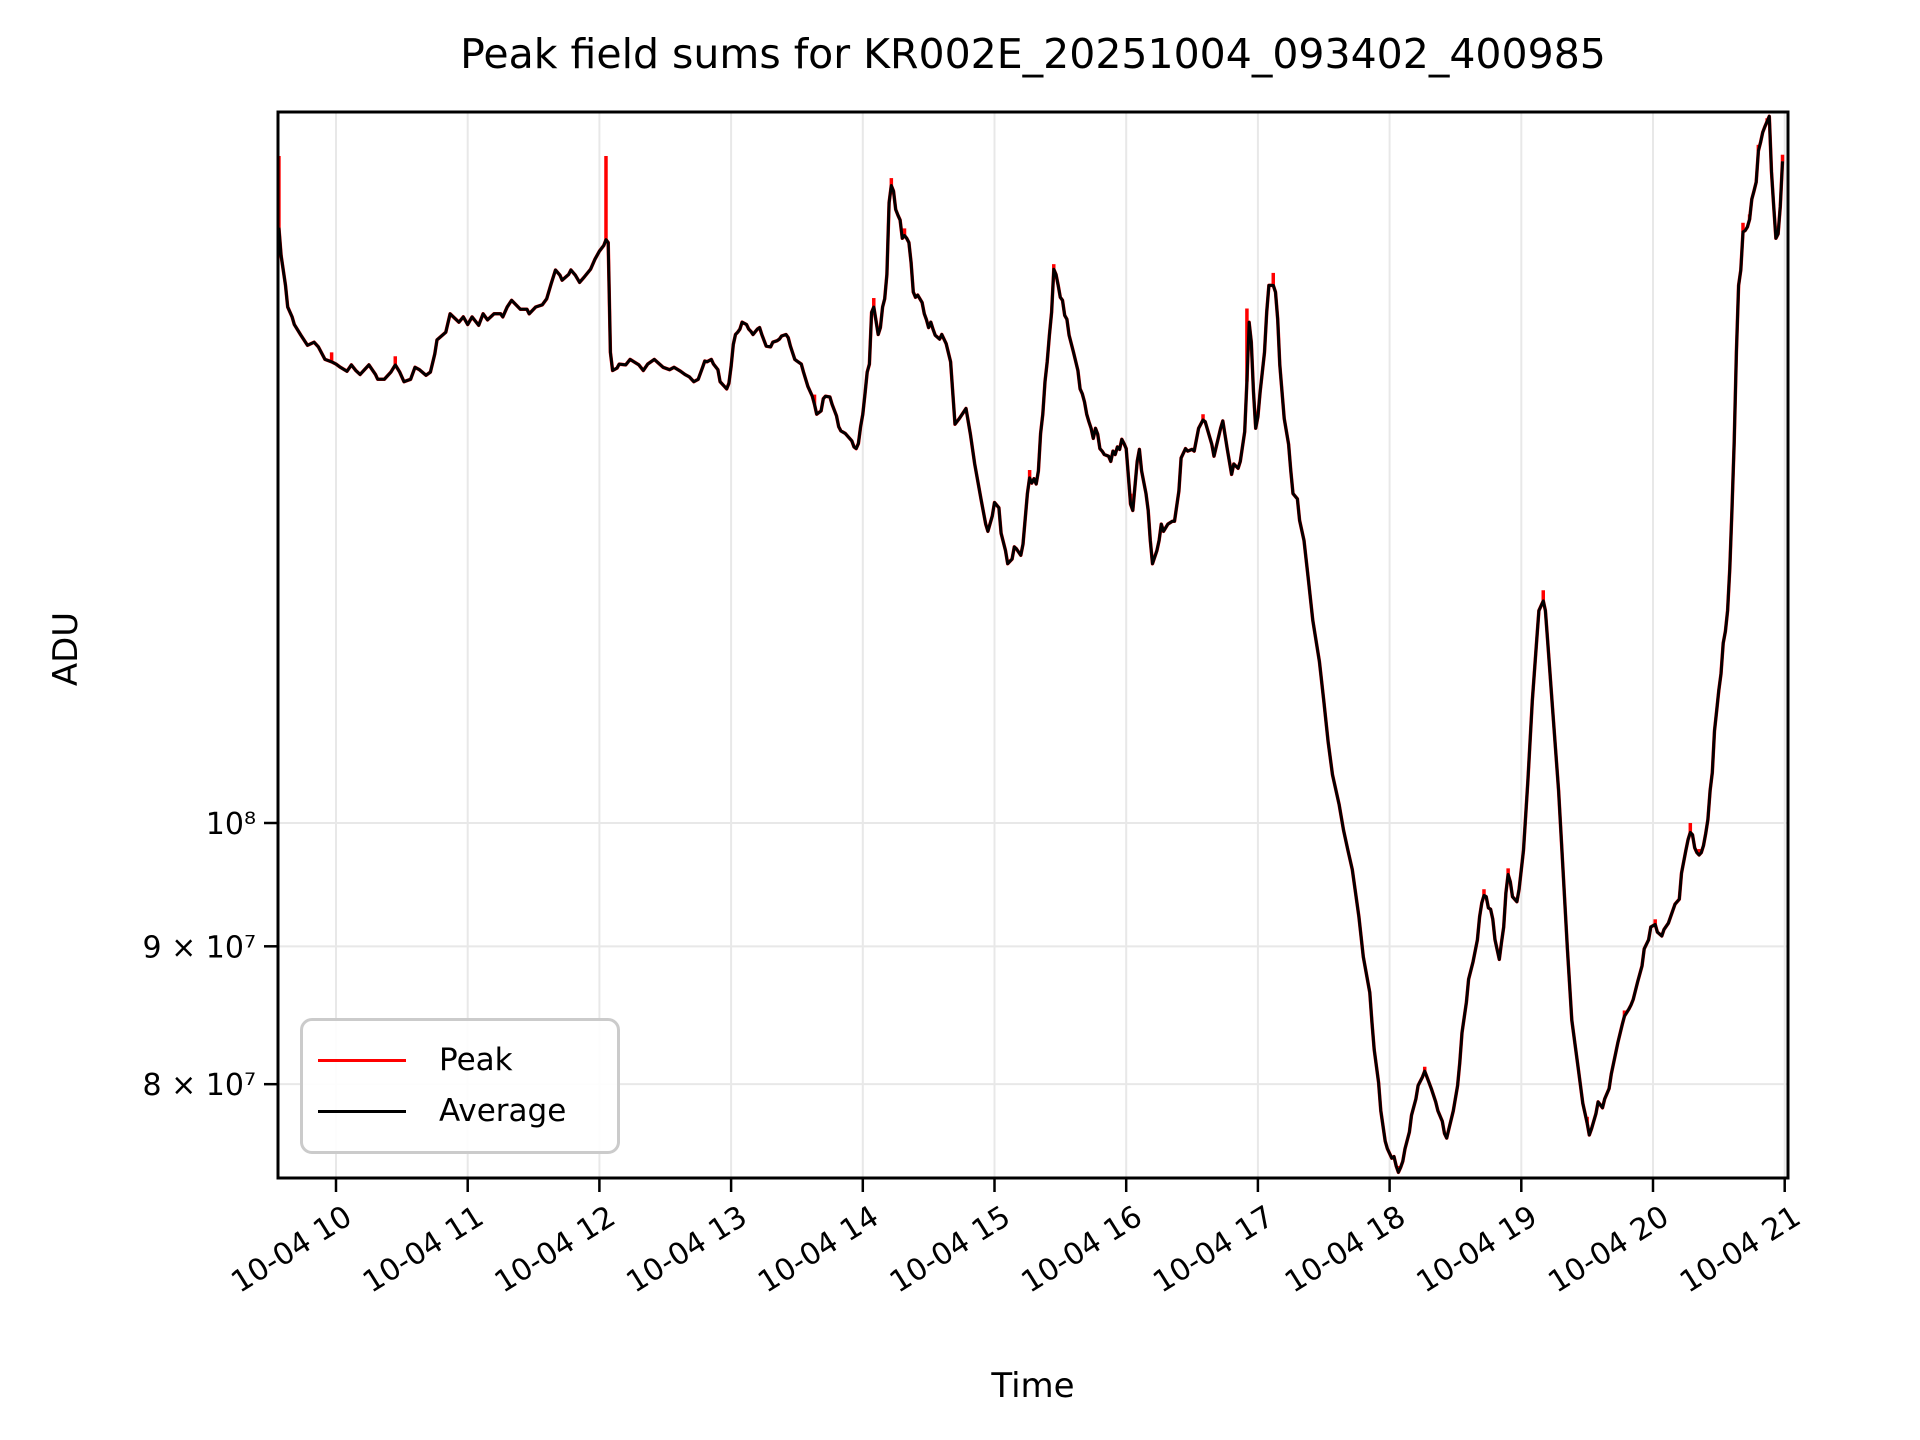  Describe the element at coordinates (1477, 1249) in the screenshot. I see `x-tick-label: 10-04 19` at that location.